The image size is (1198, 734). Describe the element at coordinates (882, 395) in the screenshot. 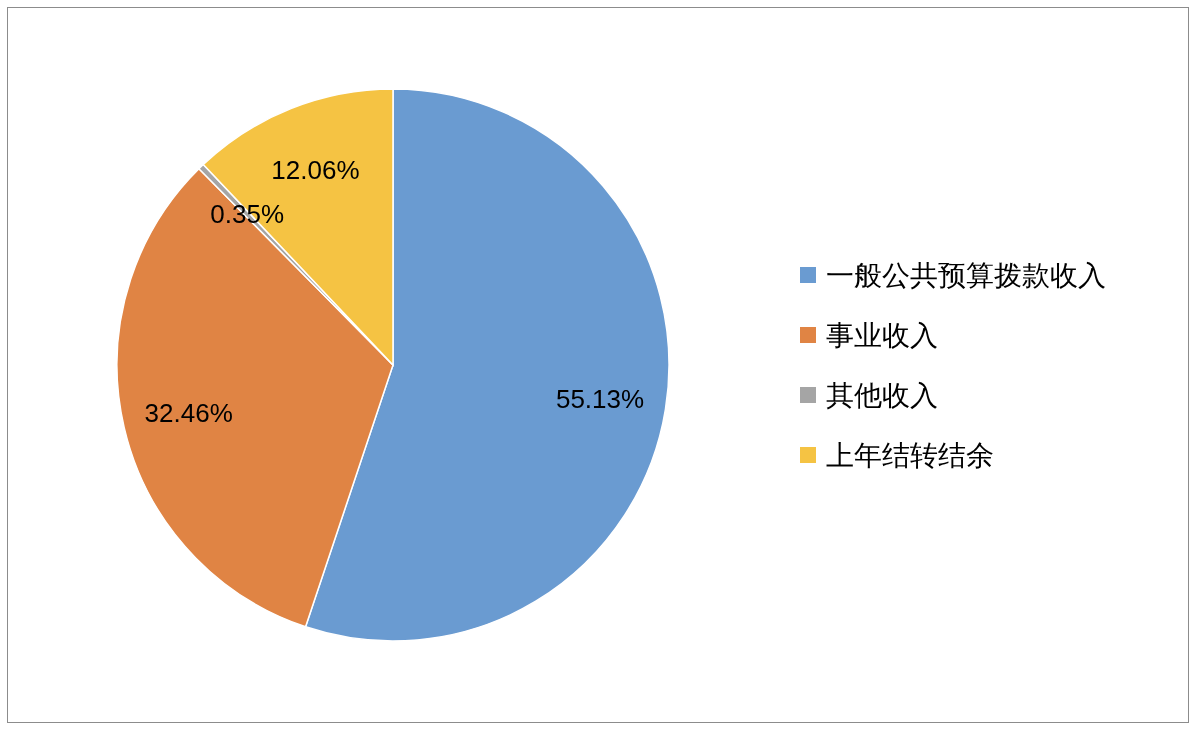

I see `legend-label: 其他收入` at that location.